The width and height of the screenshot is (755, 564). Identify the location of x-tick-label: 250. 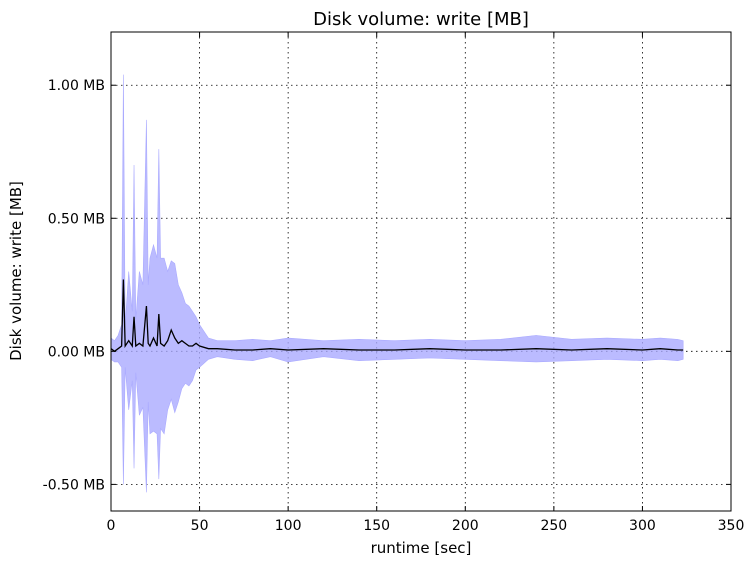
(553, 526).